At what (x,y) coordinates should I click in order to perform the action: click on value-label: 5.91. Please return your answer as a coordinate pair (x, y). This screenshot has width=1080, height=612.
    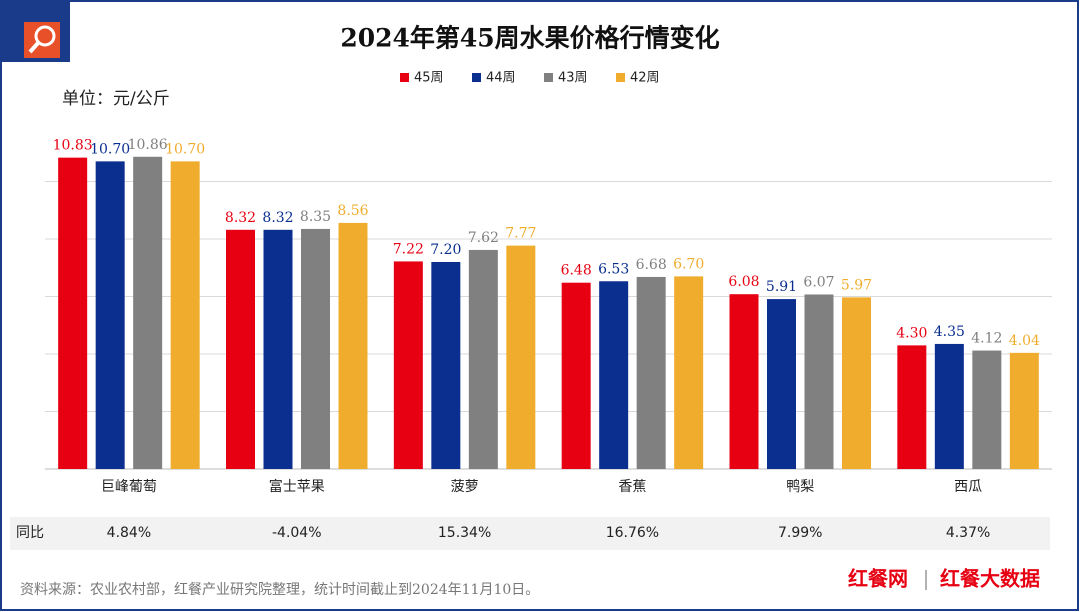
    Looking at the image, I should click on (781, 287).